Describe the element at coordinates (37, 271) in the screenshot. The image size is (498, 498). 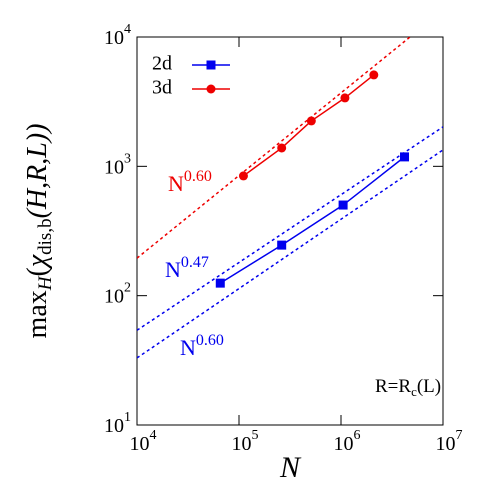
I see `y-label-part: (` at that location.